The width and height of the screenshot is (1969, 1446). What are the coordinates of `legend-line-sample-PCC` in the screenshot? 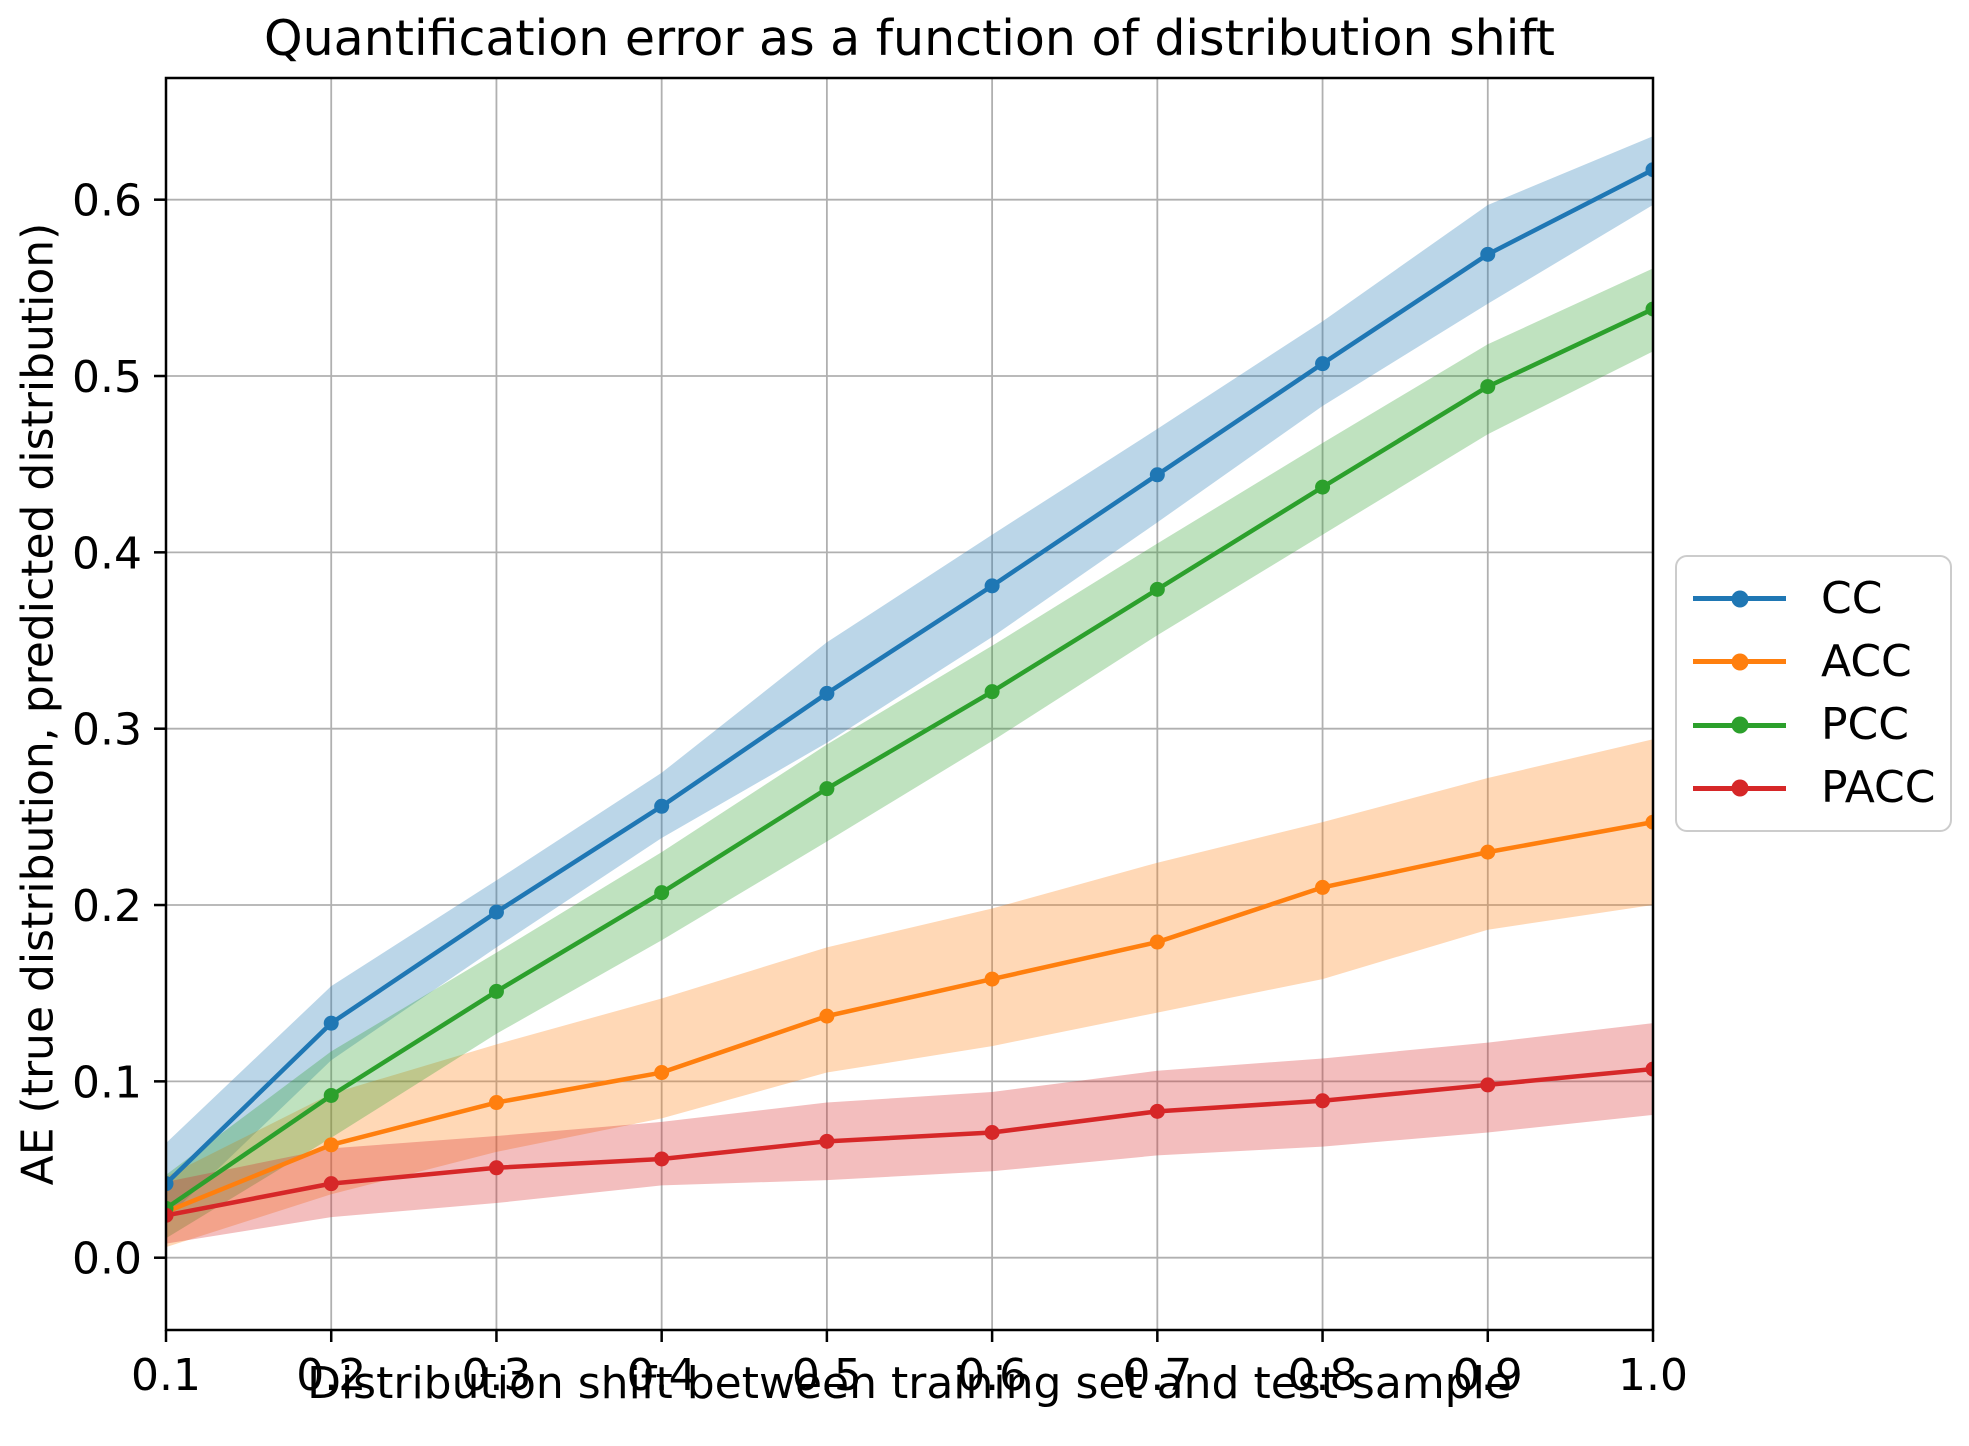 It's located at (1739, 725).